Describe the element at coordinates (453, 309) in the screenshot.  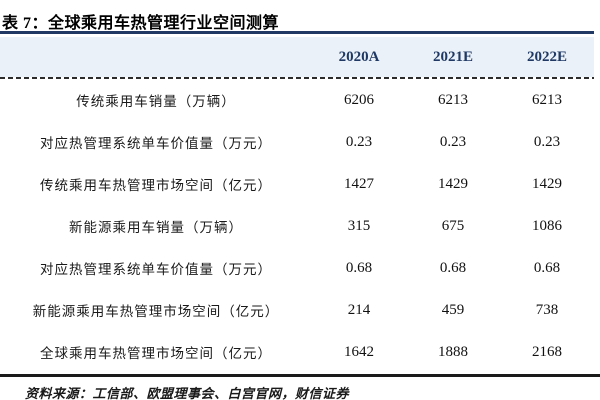
I see `cell-value: 459` at that location.